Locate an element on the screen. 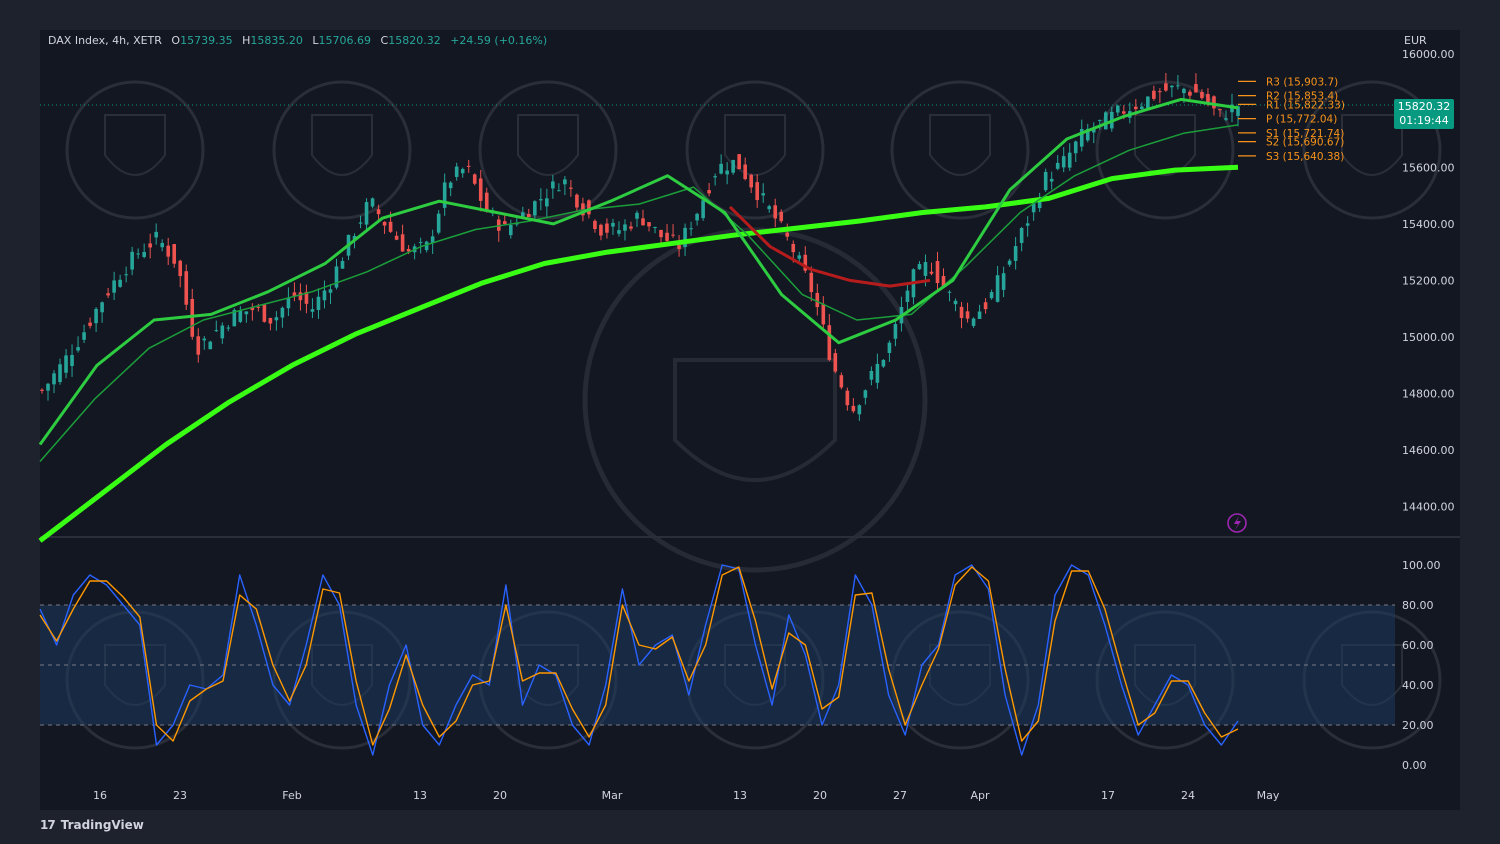 This screenshot has height=844, width=1500. pivot-label: R2 (15,853.4) is located at coordinates (1302, 97).